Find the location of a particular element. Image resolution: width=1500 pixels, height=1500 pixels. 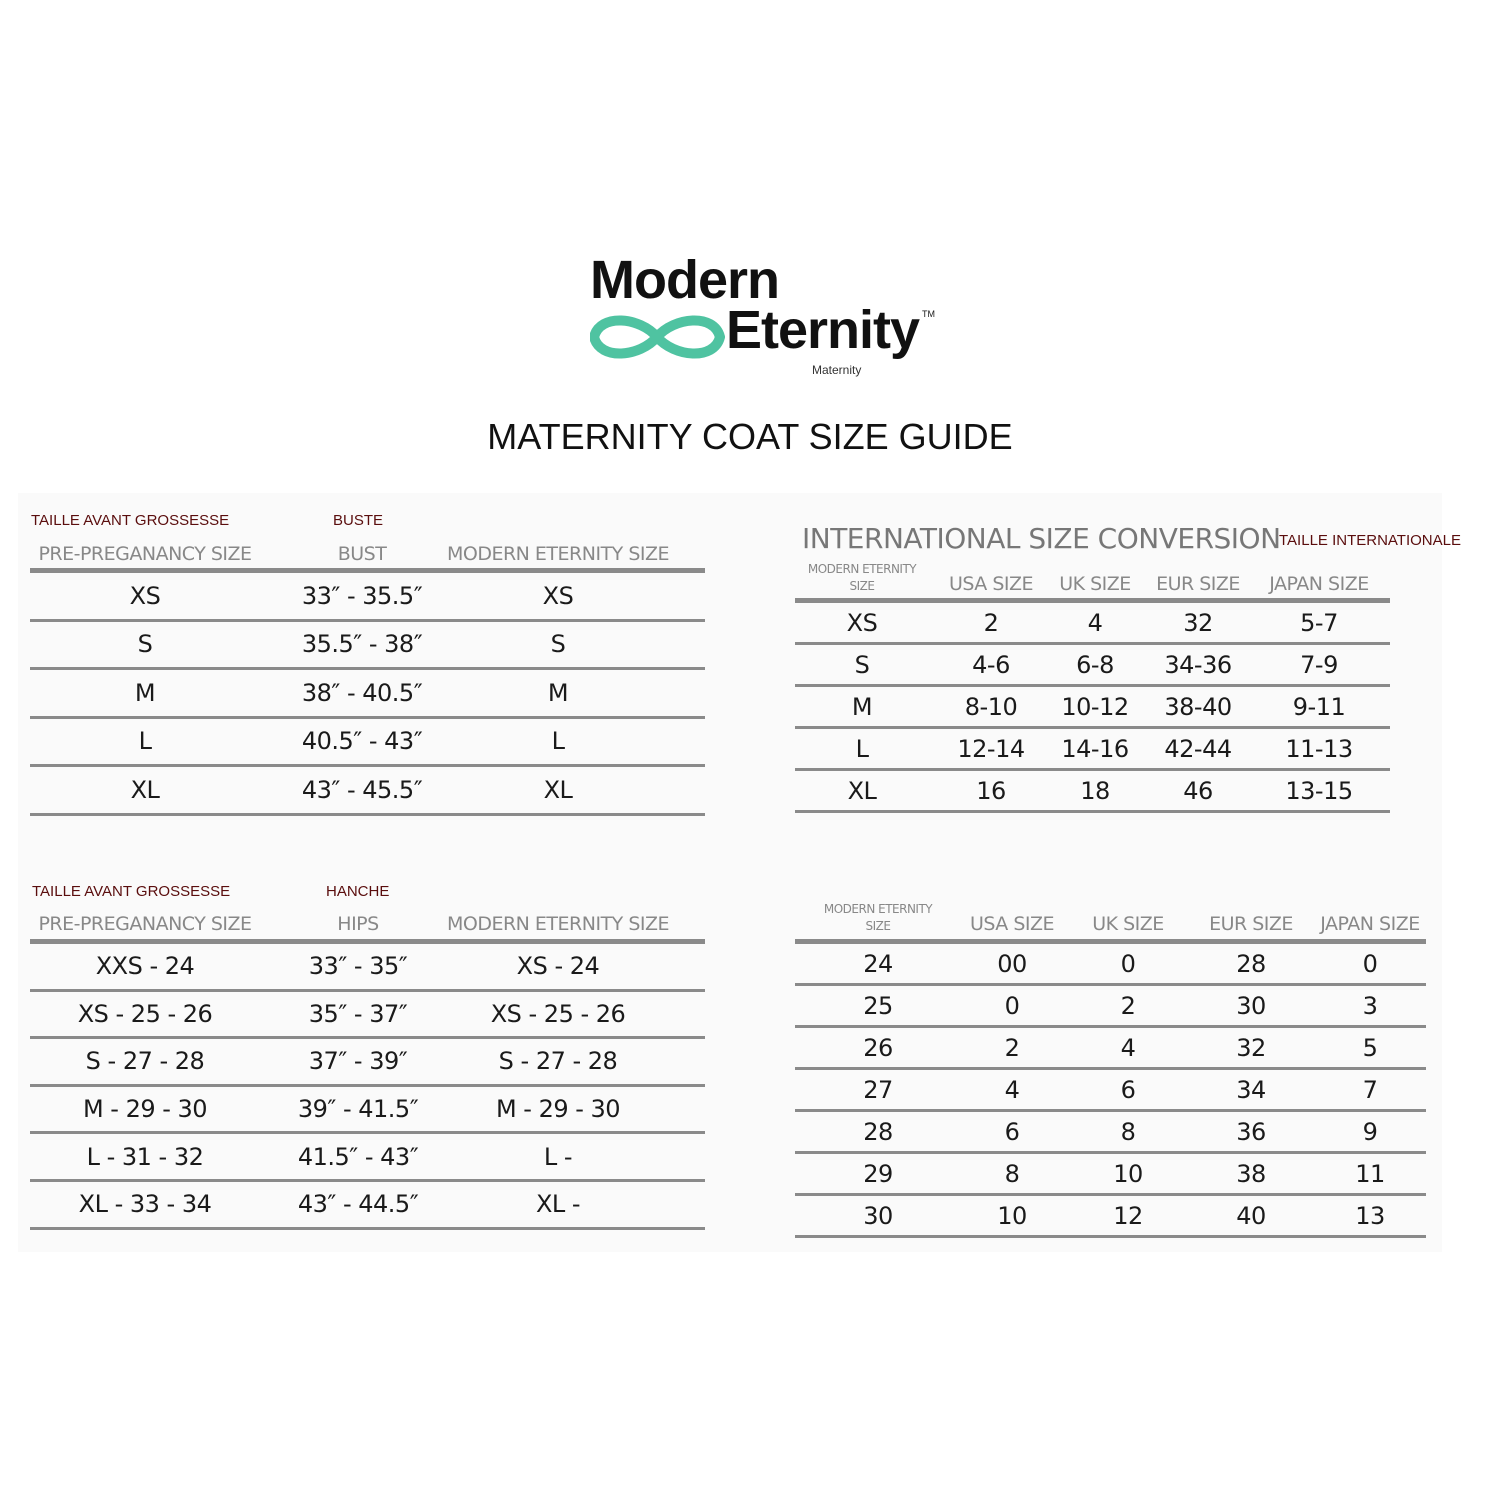

column-header: USA SIZE is located at coordinates (1012, 924).